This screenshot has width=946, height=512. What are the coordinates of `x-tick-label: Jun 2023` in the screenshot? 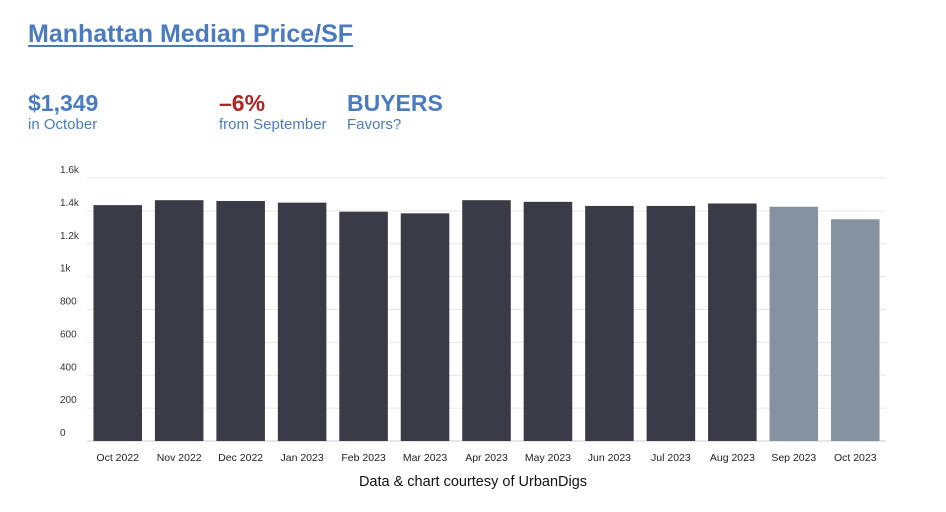 It's located at (609, 458).